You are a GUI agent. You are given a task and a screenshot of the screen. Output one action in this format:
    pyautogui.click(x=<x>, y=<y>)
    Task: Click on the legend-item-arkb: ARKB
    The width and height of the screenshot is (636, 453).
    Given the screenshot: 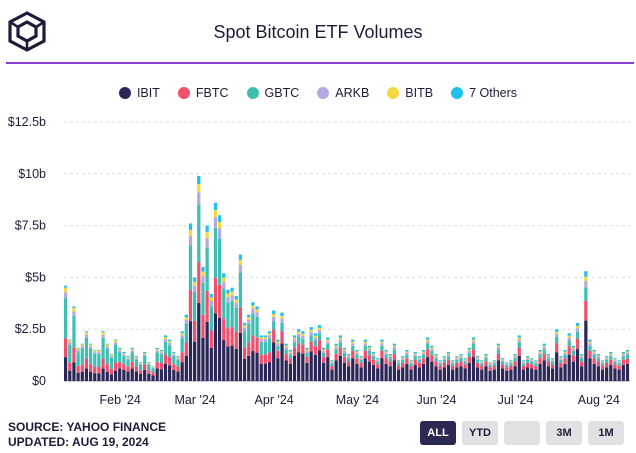 What is the action you would take?
    pyautogui.click(x=343, y=93)
    